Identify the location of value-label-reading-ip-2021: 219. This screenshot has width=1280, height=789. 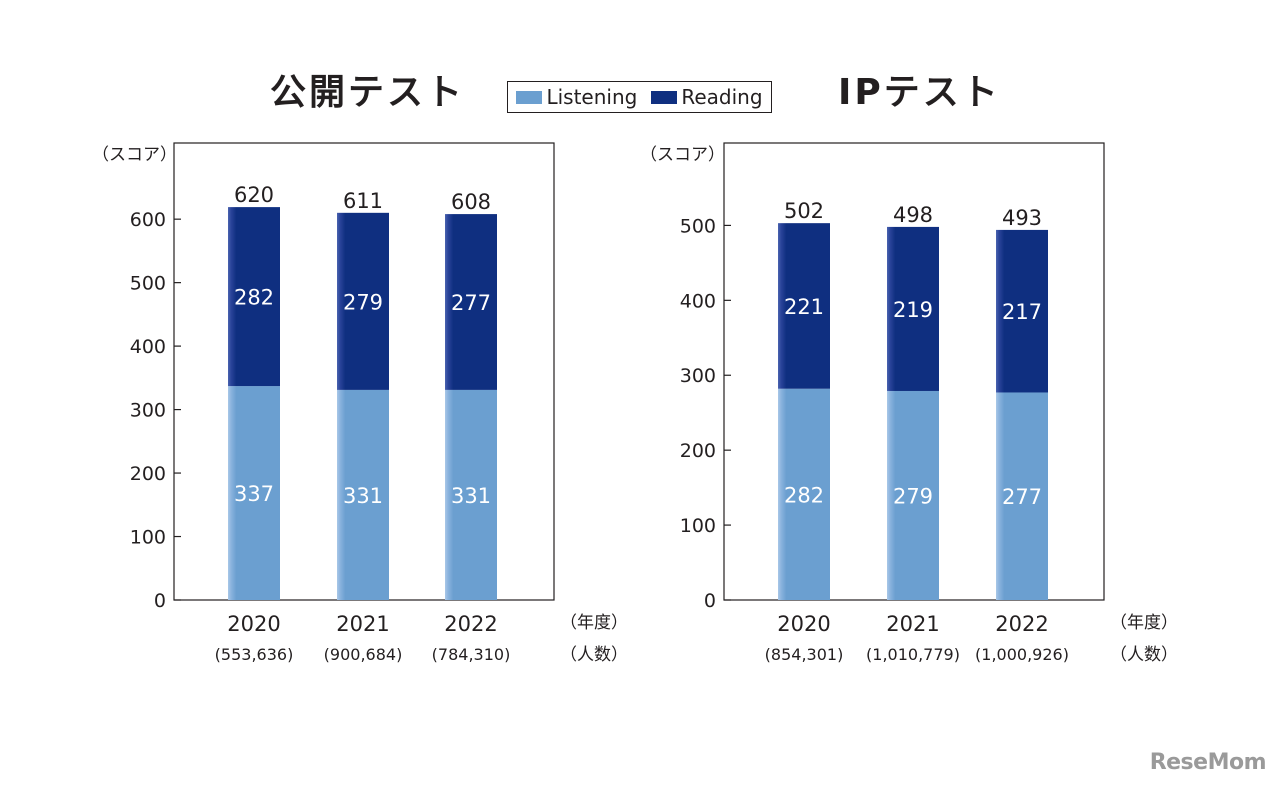
(913, 310).